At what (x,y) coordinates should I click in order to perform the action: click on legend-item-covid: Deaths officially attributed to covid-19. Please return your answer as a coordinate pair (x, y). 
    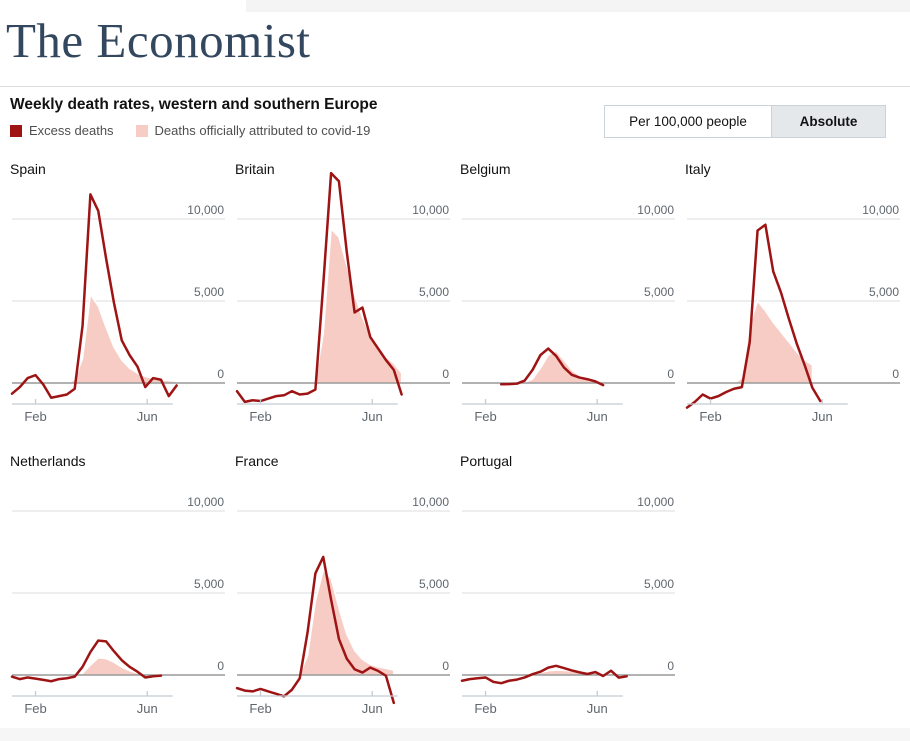
    Looking at the image, I should click on (253, 130).